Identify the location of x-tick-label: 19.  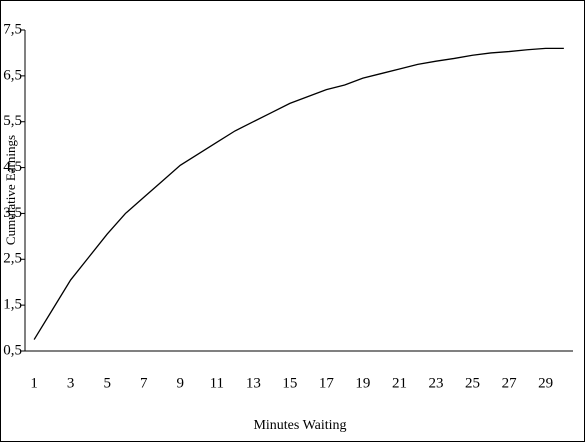
(362, 383).